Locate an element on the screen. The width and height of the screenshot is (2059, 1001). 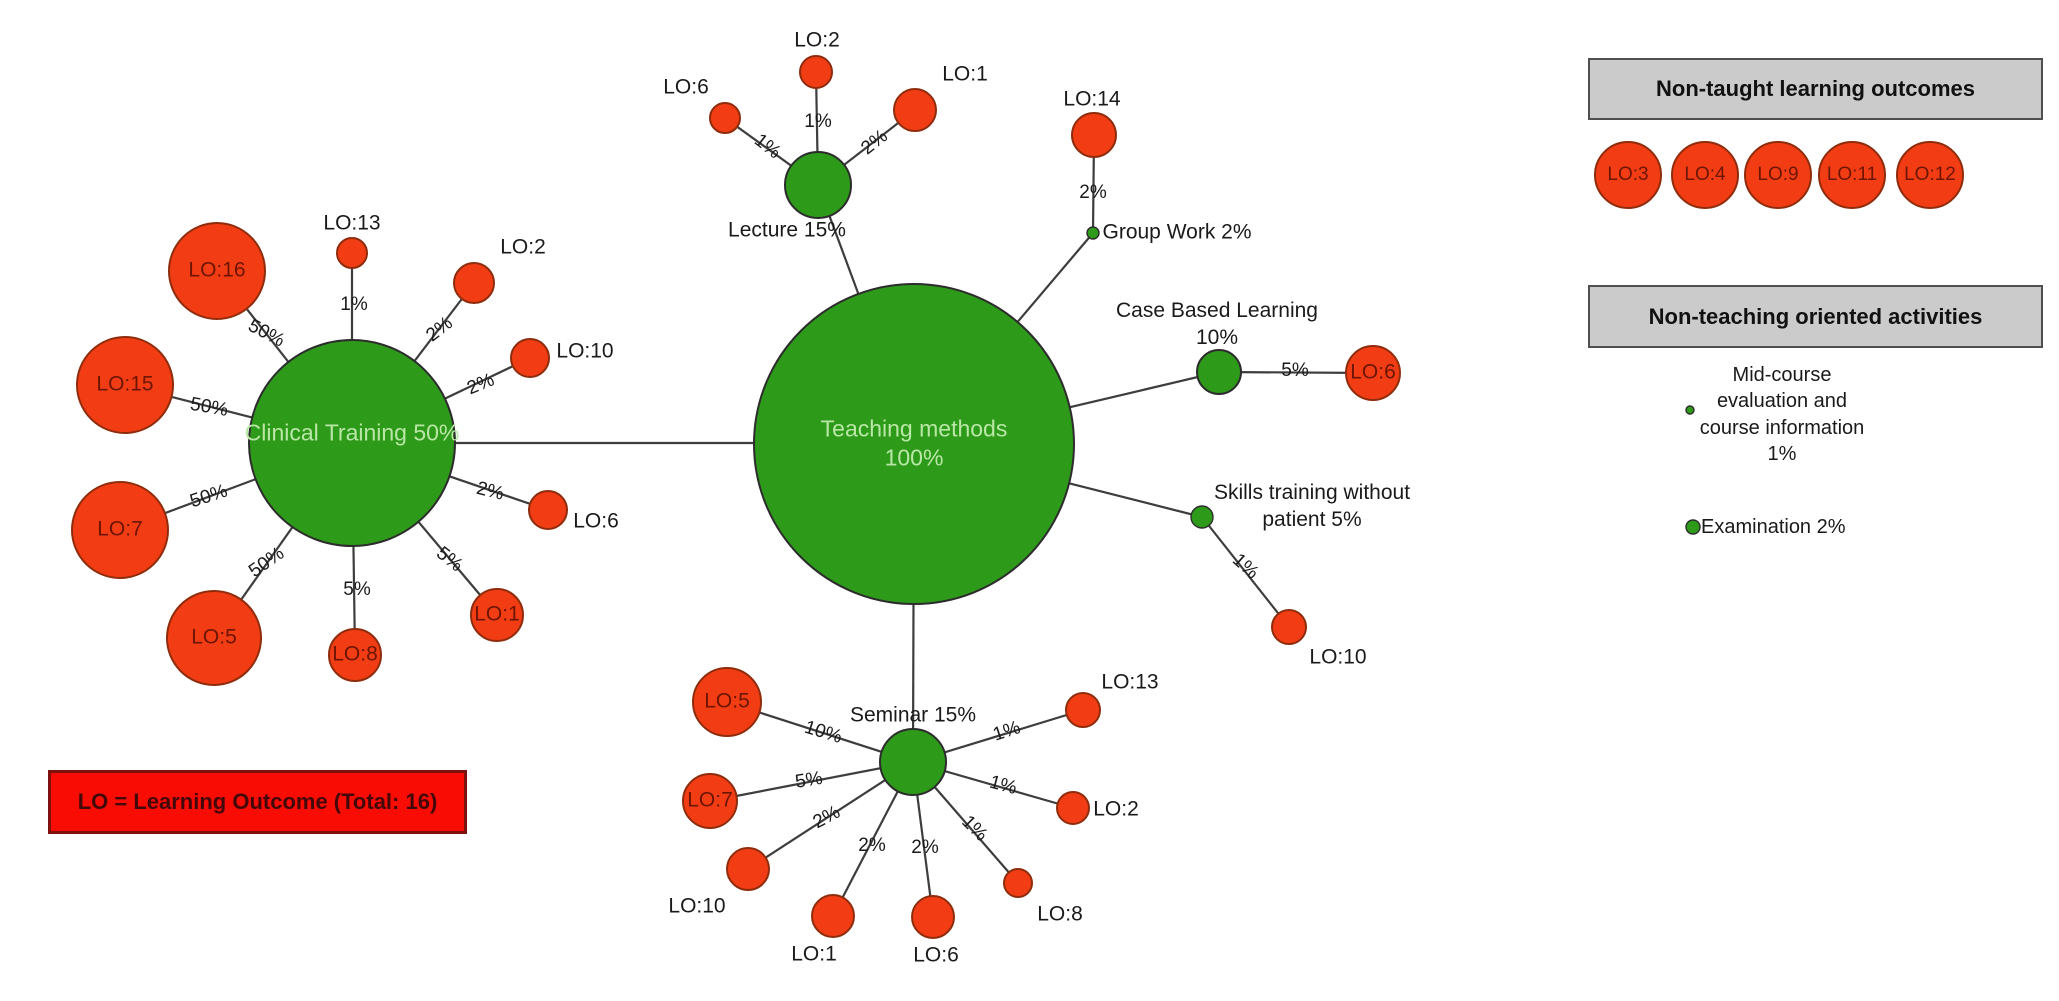
node-nt-lo3-lo-circle is located at coordinates (1628, 175).